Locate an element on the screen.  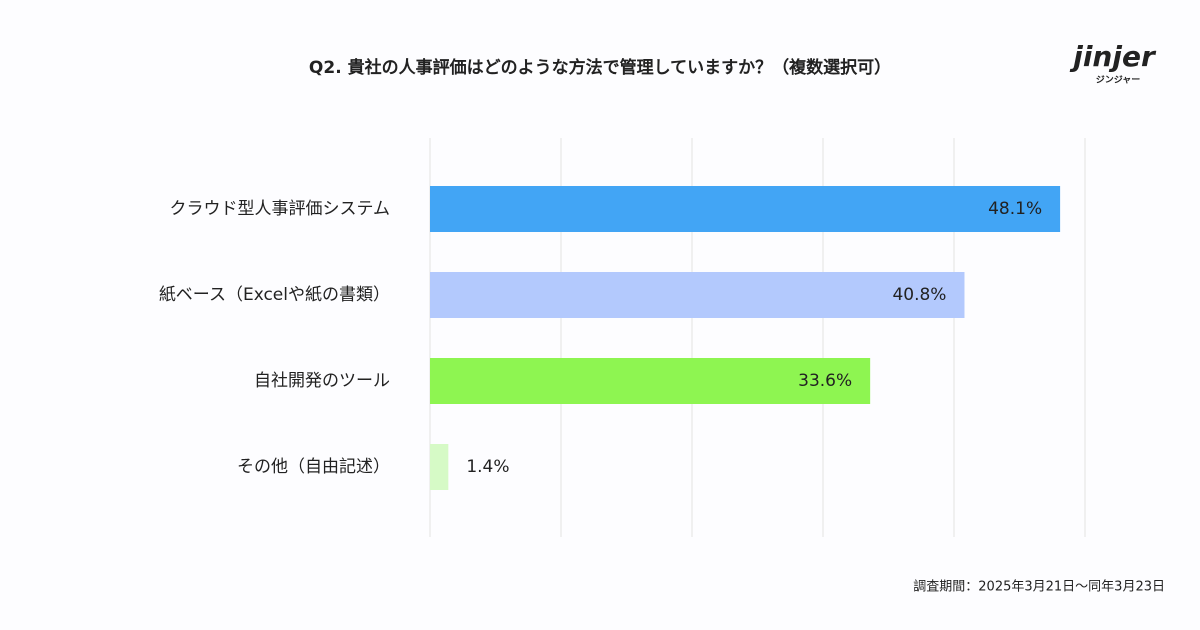
category-label: クラウド型人事評価システム is located at coordinates (280, 209).